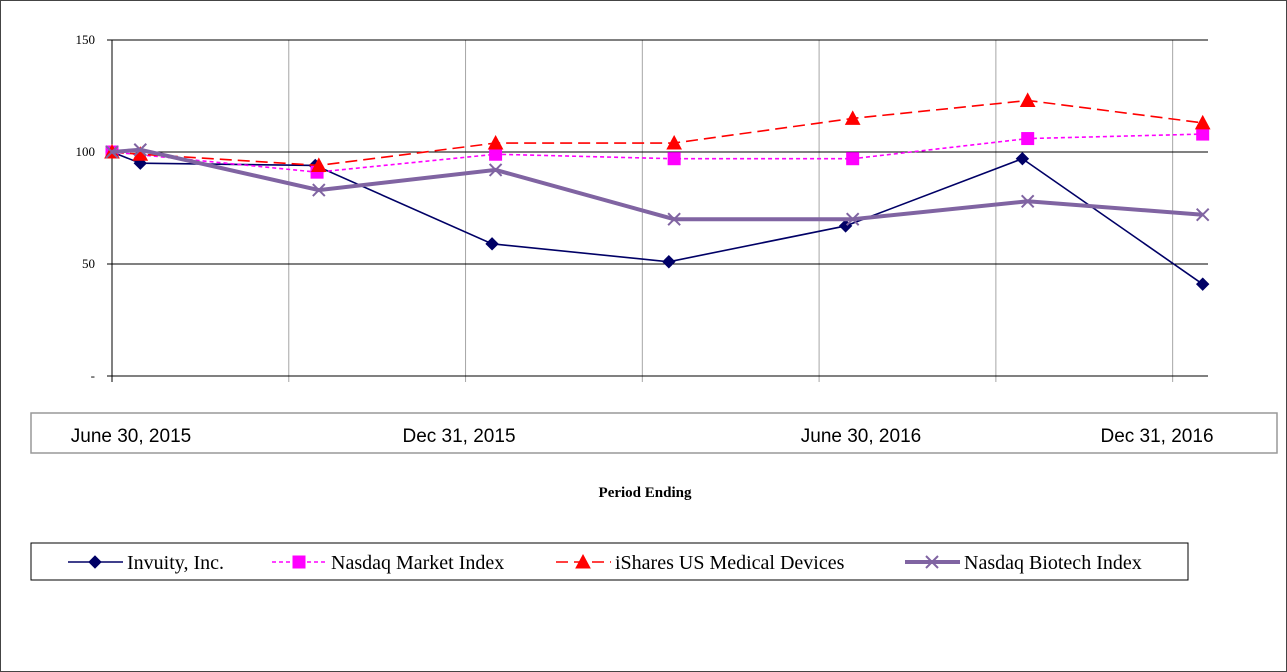  I want to click on category-label: Dec 31, 2015, so click(458, 436).